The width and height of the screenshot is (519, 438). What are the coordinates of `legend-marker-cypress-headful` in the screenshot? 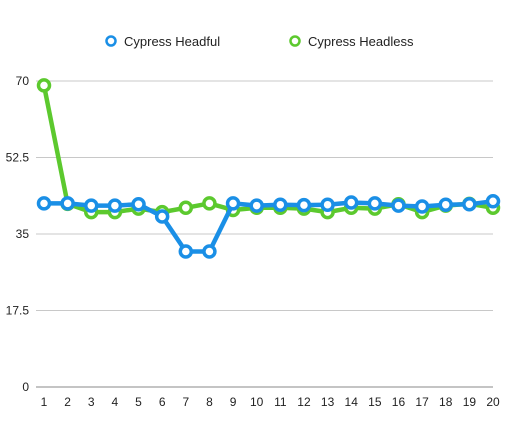 It's located at (111, 41).